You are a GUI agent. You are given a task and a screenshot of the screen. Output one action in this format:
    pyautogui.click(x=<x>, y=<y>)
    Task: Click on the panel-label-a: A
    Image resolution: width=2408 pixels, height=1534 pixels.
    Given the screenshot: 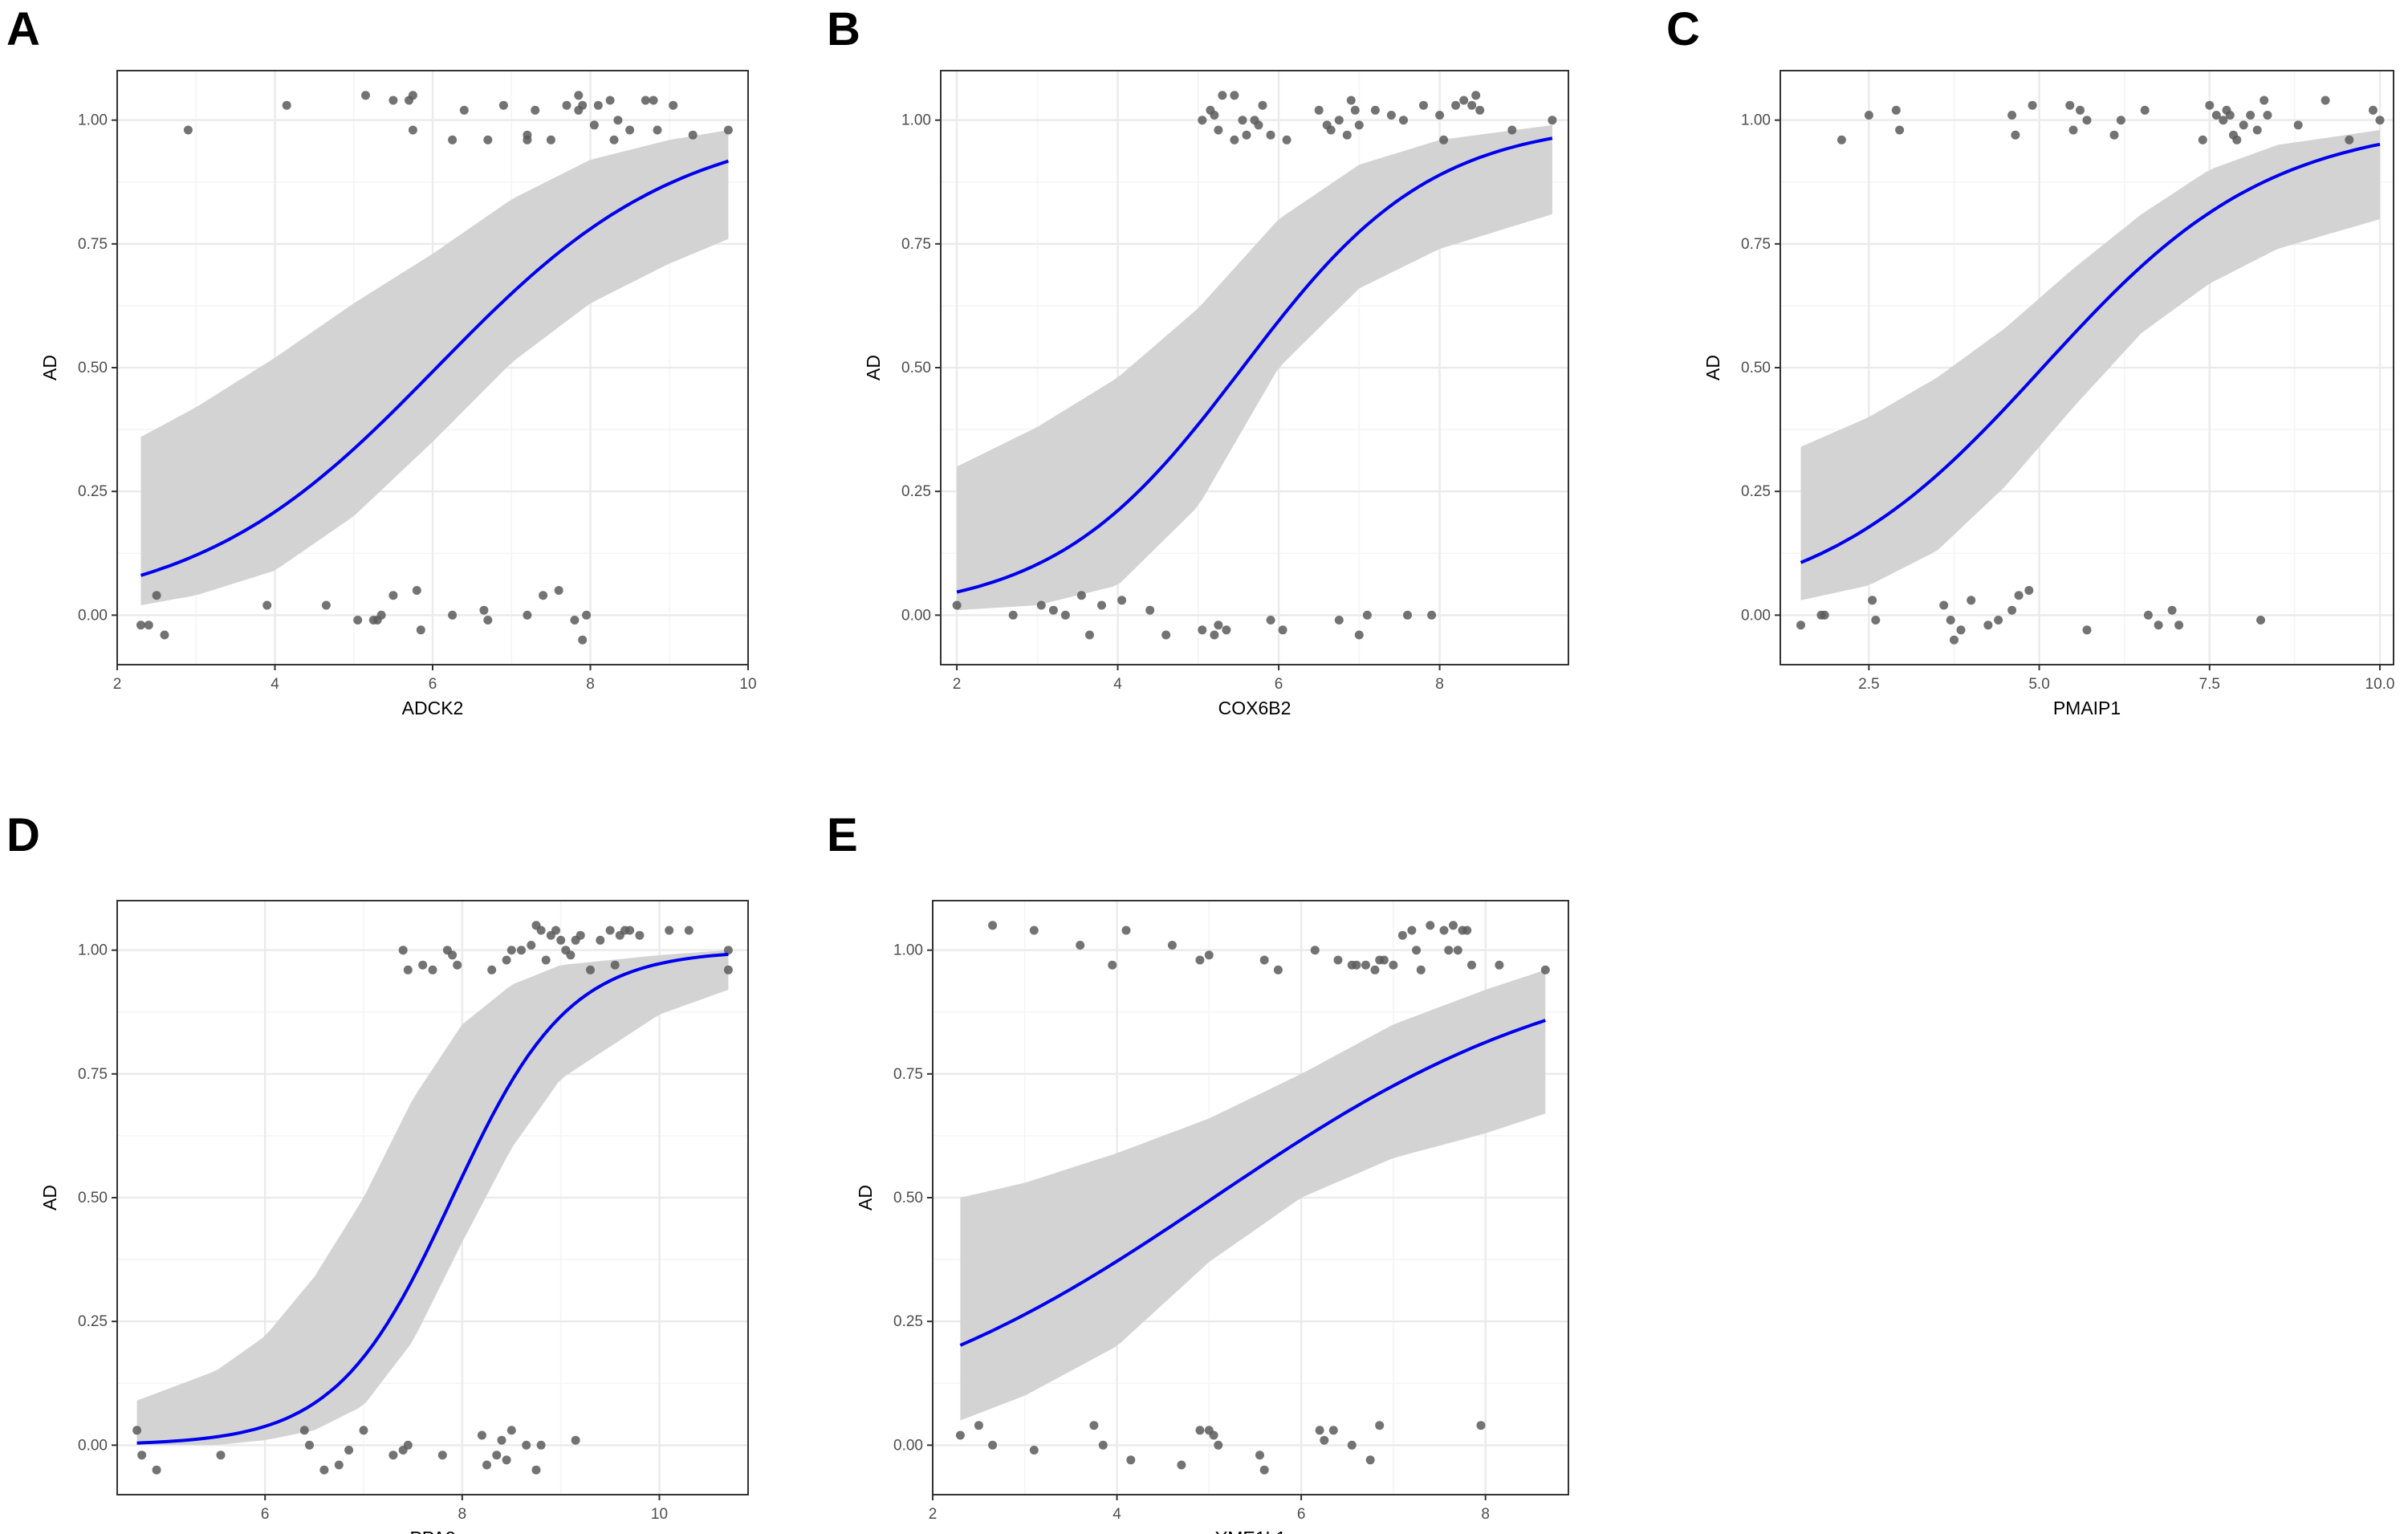 What is the action you would take?
    pyautogui.click(x=23, y=29)
    